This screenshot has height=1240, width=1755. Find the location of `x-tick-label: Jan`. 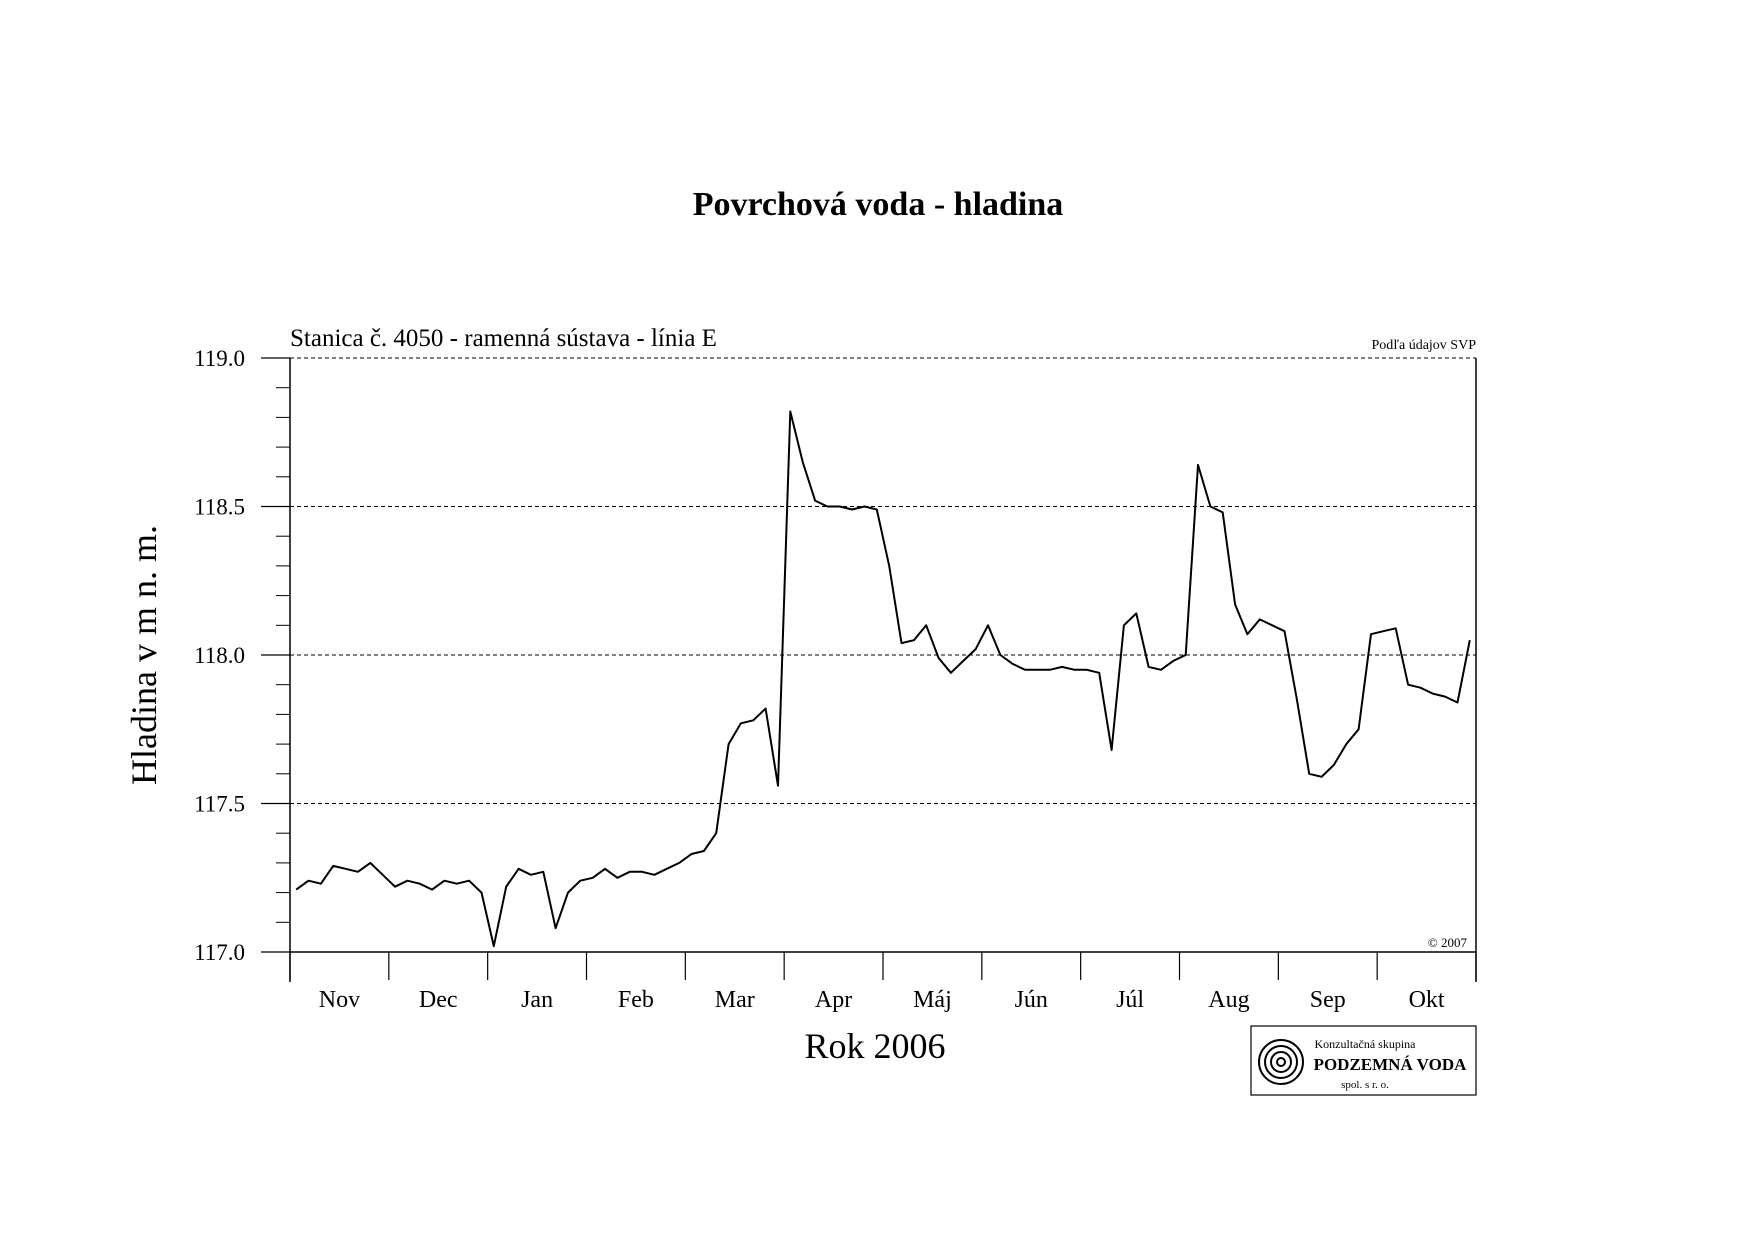

x-tick-label: Jan is located at coordinates (537, 1000).